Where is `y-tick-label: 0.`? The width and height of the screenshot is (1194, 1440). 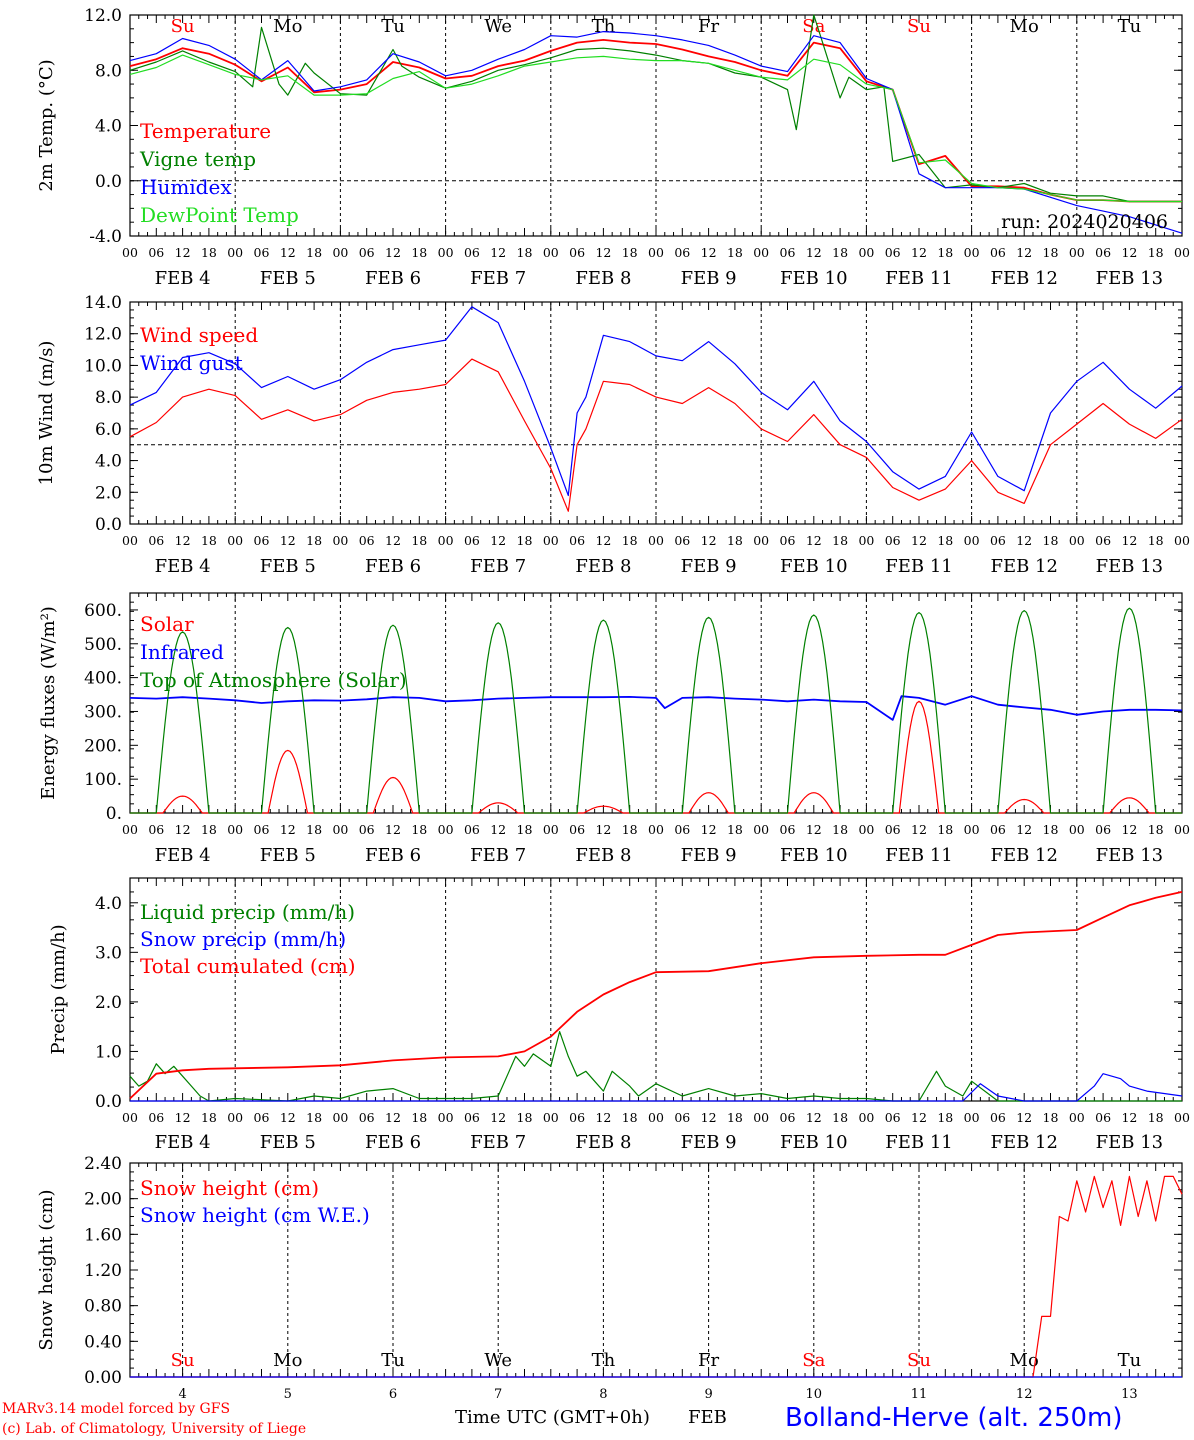
y-tick-label: 0. is located at coordinates (114, 814).